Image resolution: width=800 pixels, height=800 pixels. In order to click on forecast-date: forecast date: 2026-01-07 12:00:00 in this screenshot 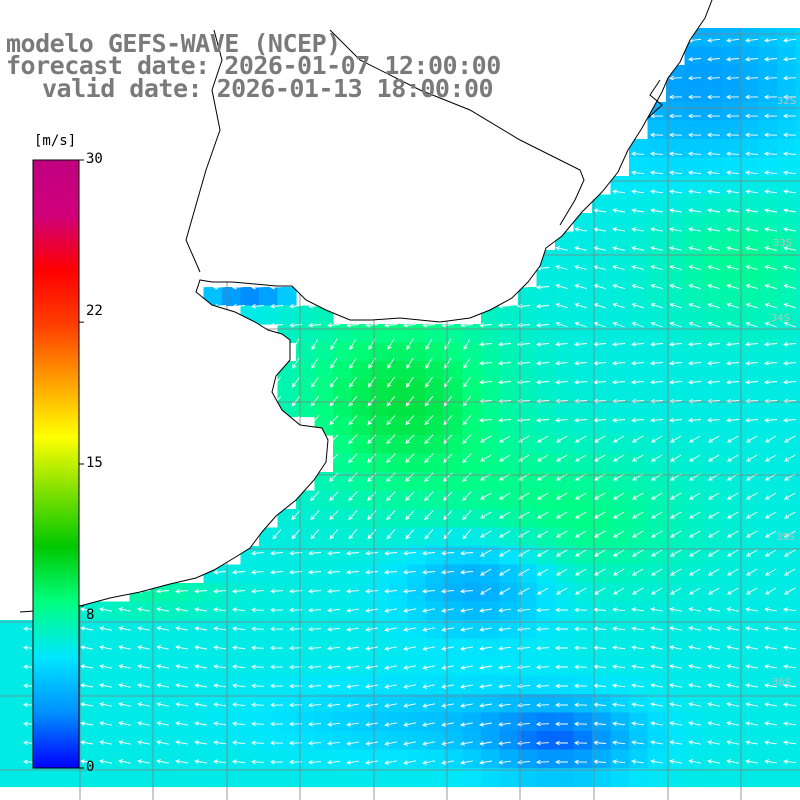, I will do `click(253, 65)`.